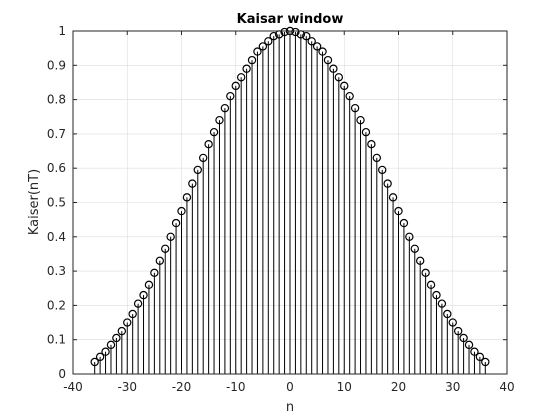 Image resolution: width=560 pixels, height=420 pixels. What do you see at coordinates (56, 203) in the screenshot?
I see `y-tick-label: 0.5` at bounding box center [56, 203].